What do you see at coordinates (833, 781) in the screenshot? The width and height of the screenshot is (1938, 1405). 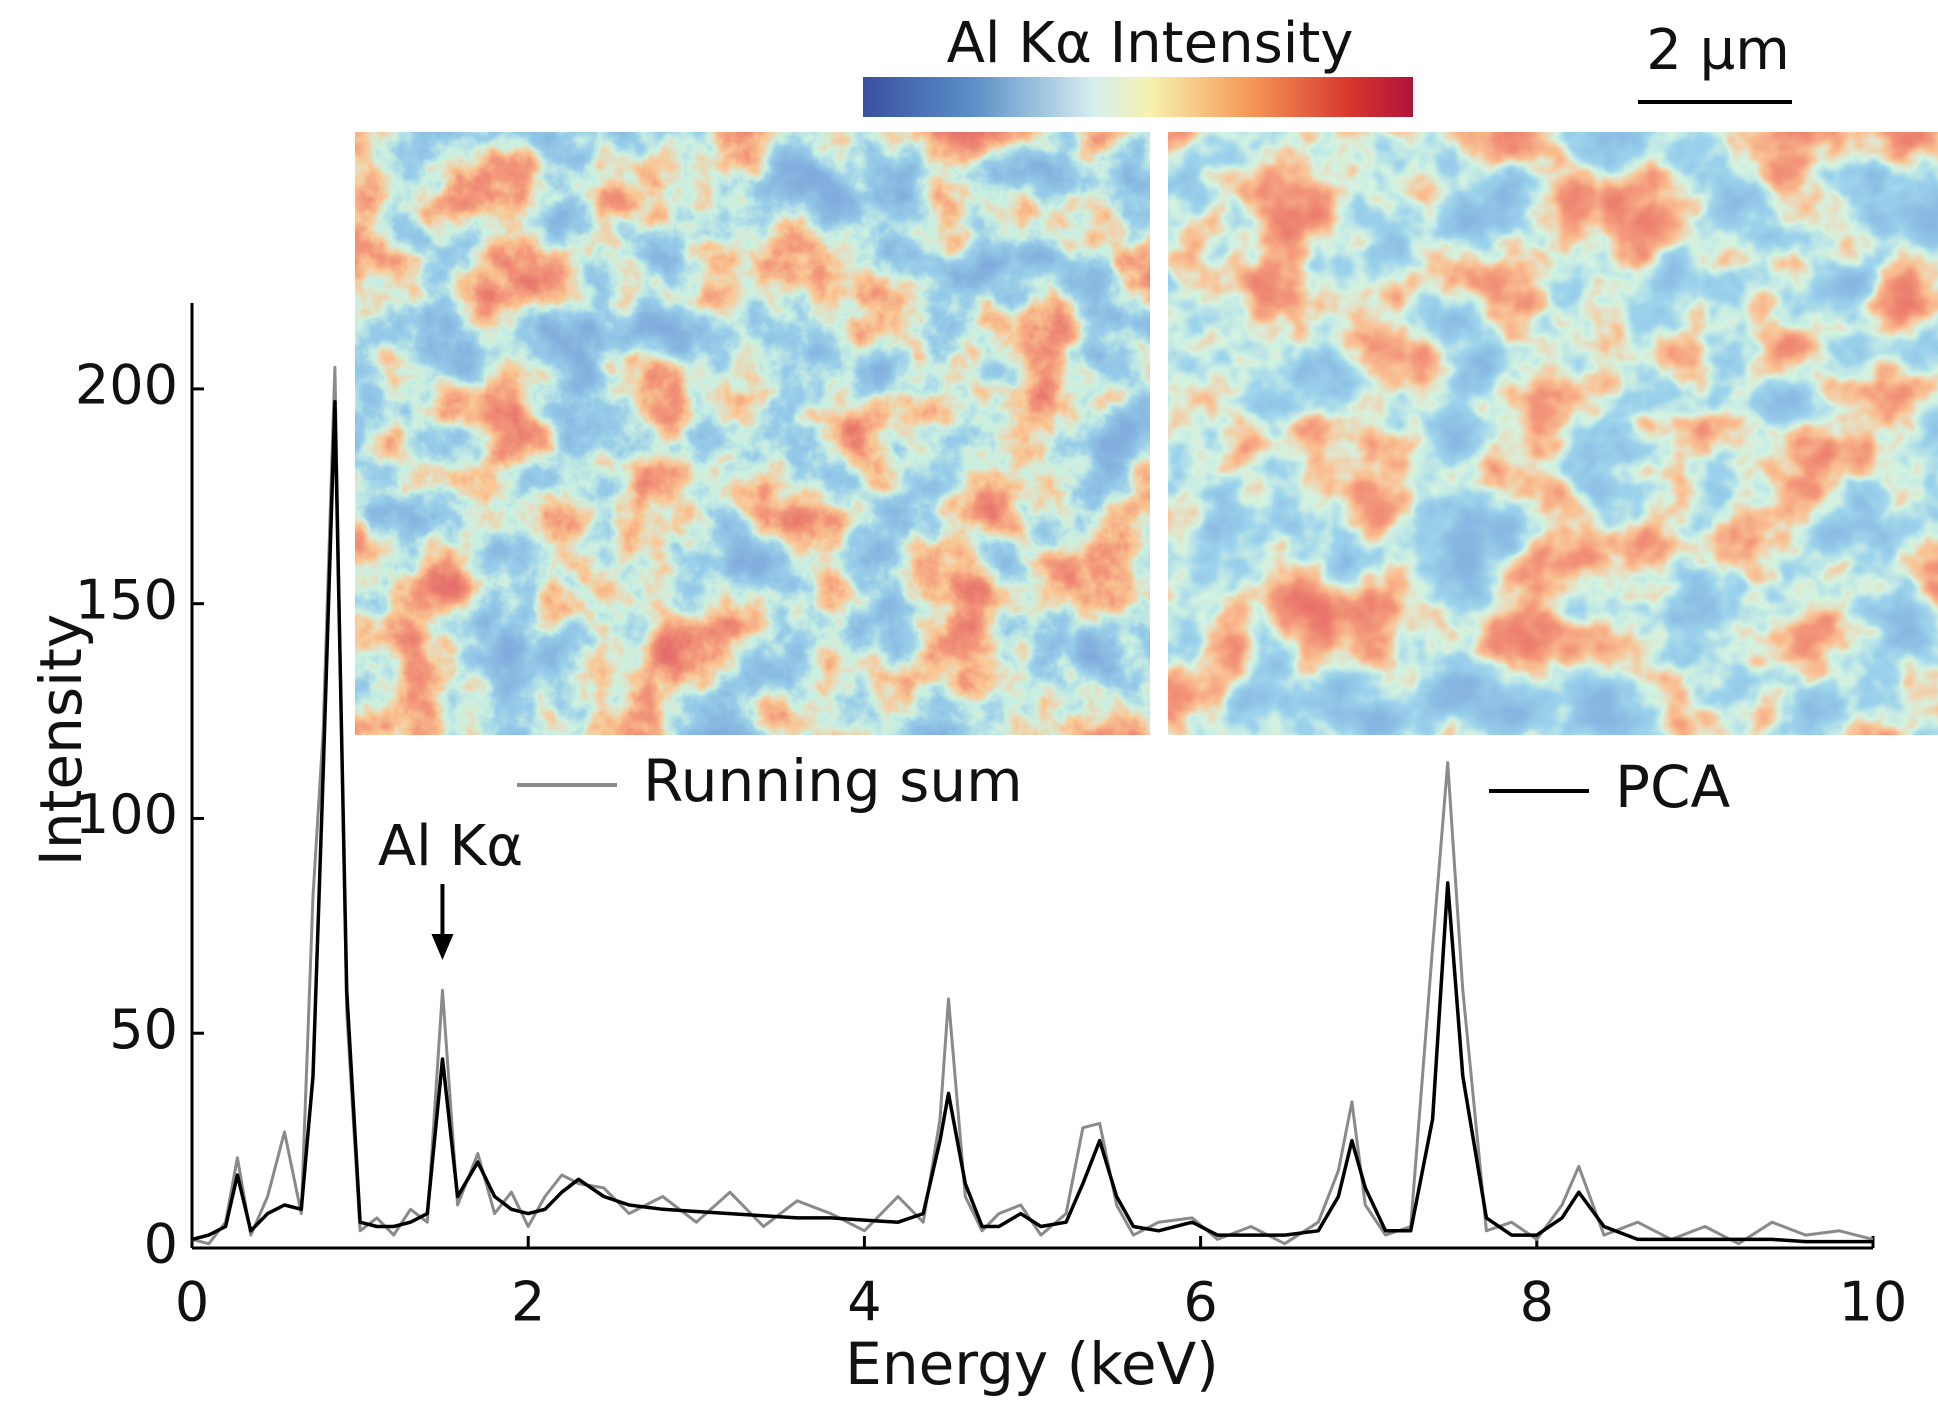 I see `legend-label: Running sum` at bounding box center [833, 781].